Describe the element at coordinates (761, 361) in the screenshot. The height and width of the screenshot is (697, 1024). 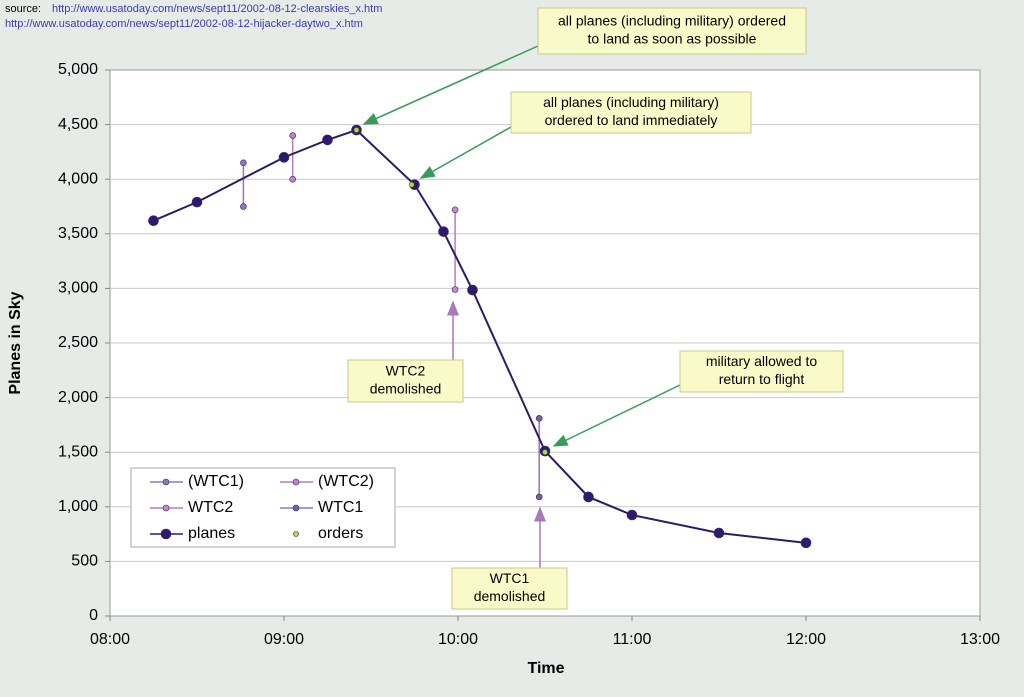
I see `annotation-text: military allowed to` at that location.